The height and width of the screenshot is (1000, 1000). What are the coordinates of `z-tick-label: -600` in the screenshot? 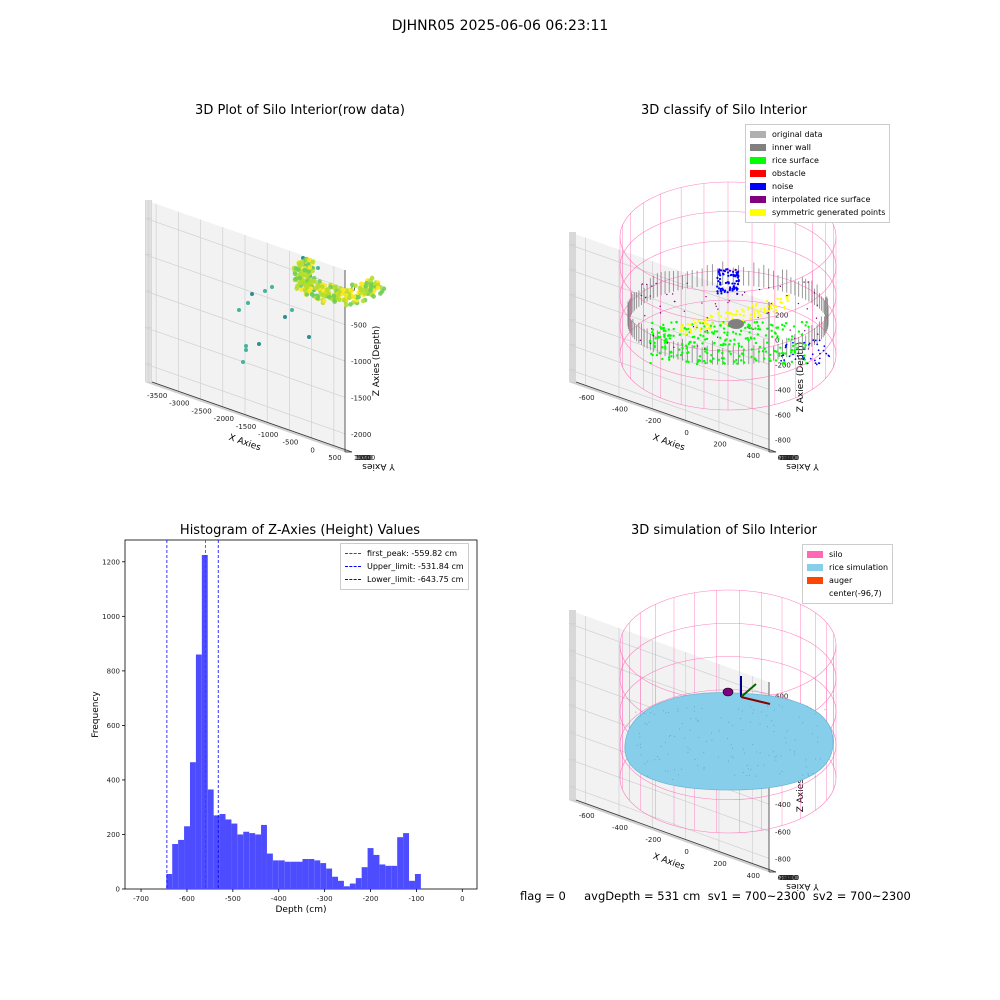 It's located at (783, 416).